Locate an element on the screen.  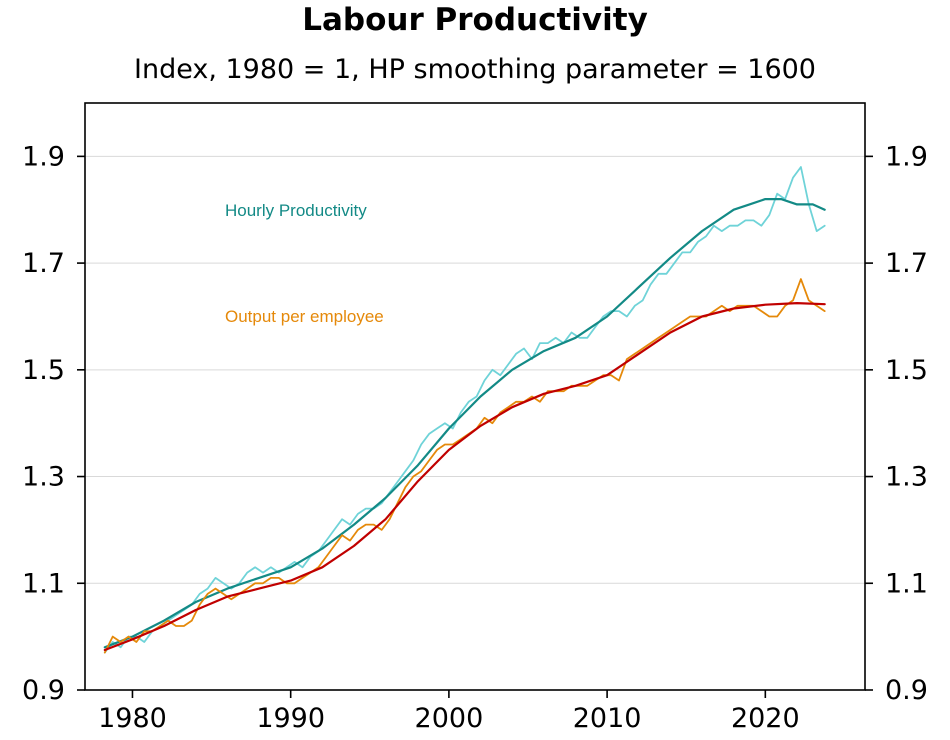
y-tick-label-left: 1.5 is located at coordinates (43, 370).